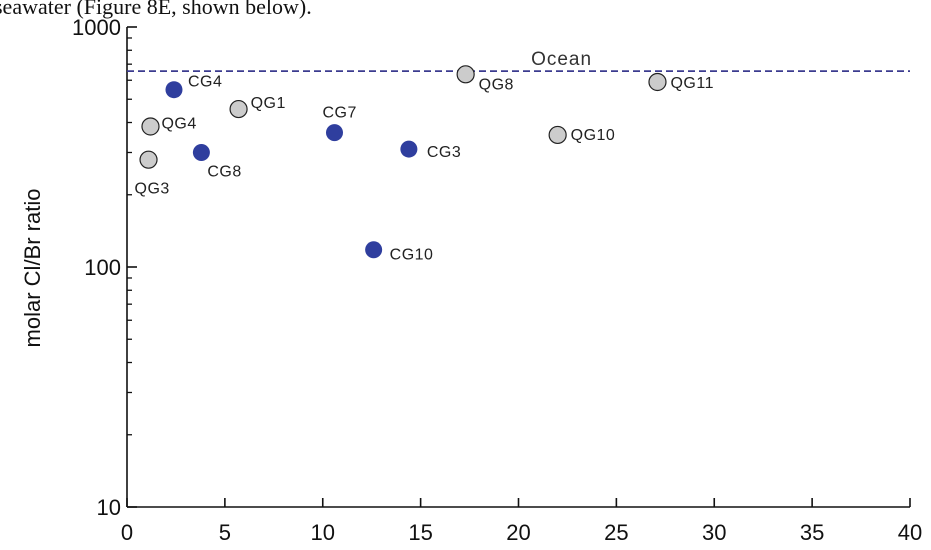 The width and height of the screenshot is (931, 550). What do you see at coordinates (150, 126) in the screenshot?
I see `point-qg4` at bounding box center [150, 126].